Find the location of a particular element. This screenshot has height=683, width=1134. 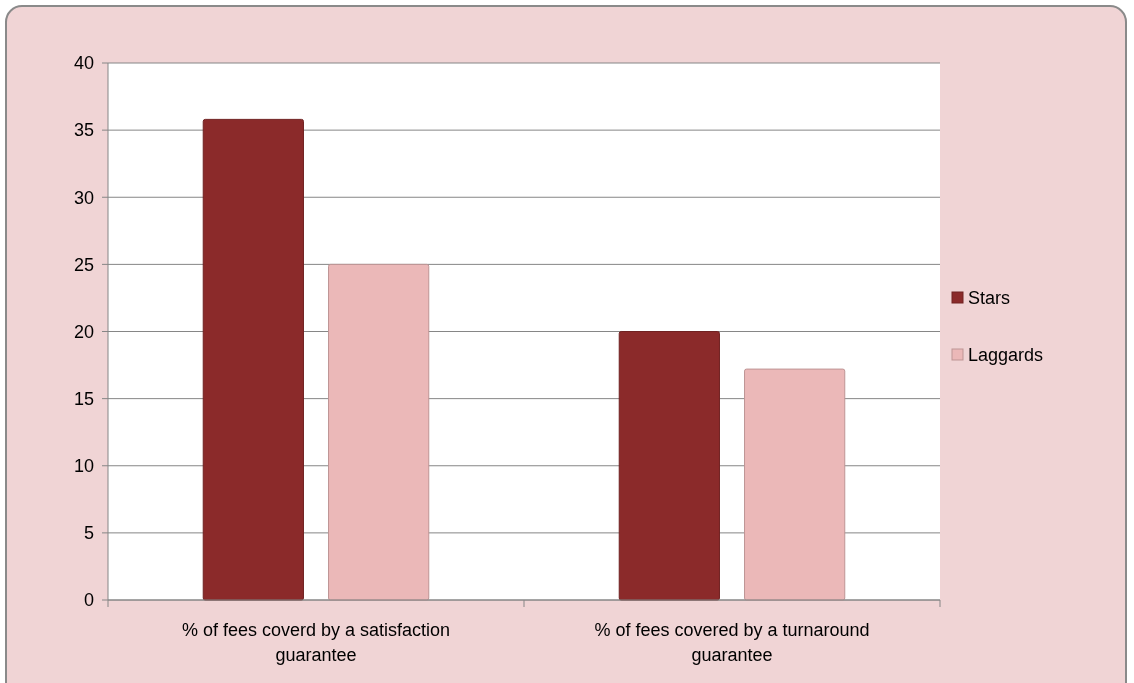

x-tick-label: % of fees covered by a turnaround guarantee is located at coordinates (732, 642).